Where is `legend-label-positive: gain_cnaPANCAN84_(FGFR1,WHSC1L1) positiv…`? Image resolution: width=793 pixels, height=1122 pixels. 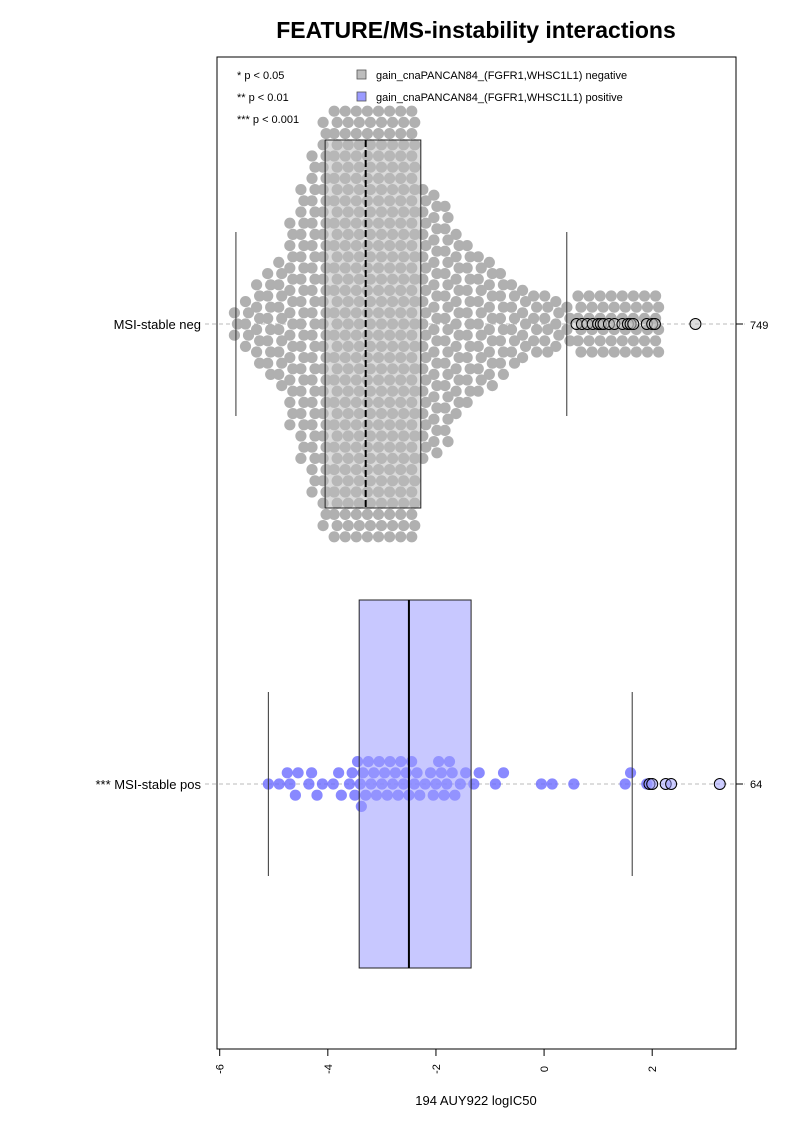
legend-label-positive: gain_cnaPANCAN84_(FGFR1,WHSC1L1) positiv… is located at coordinates (499, 98).